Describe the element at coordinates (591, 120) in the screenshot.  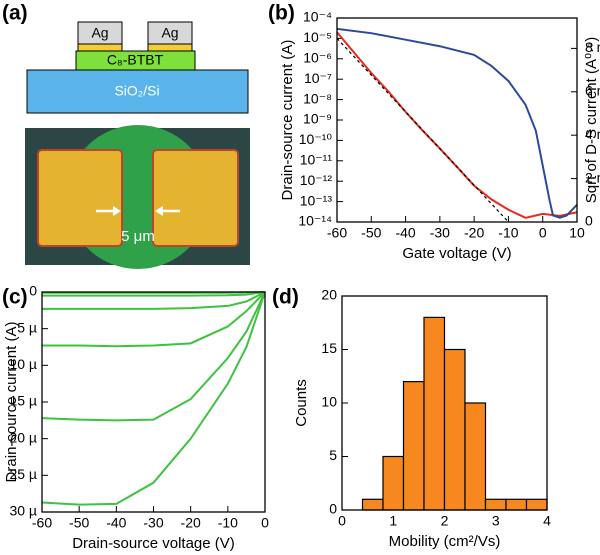
I see `y2-axis-label: Sqrt of D-S current (A⁰·⁵)` at that location.